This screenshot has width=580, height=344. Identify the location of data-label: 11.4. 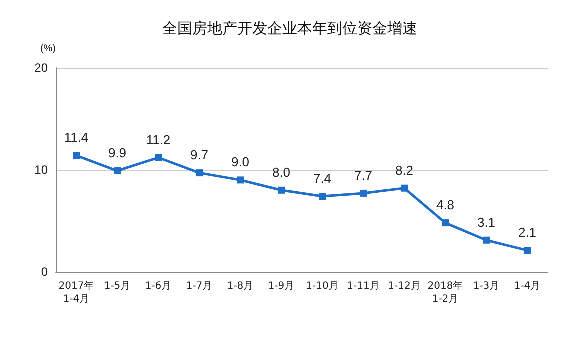
(76, 138).